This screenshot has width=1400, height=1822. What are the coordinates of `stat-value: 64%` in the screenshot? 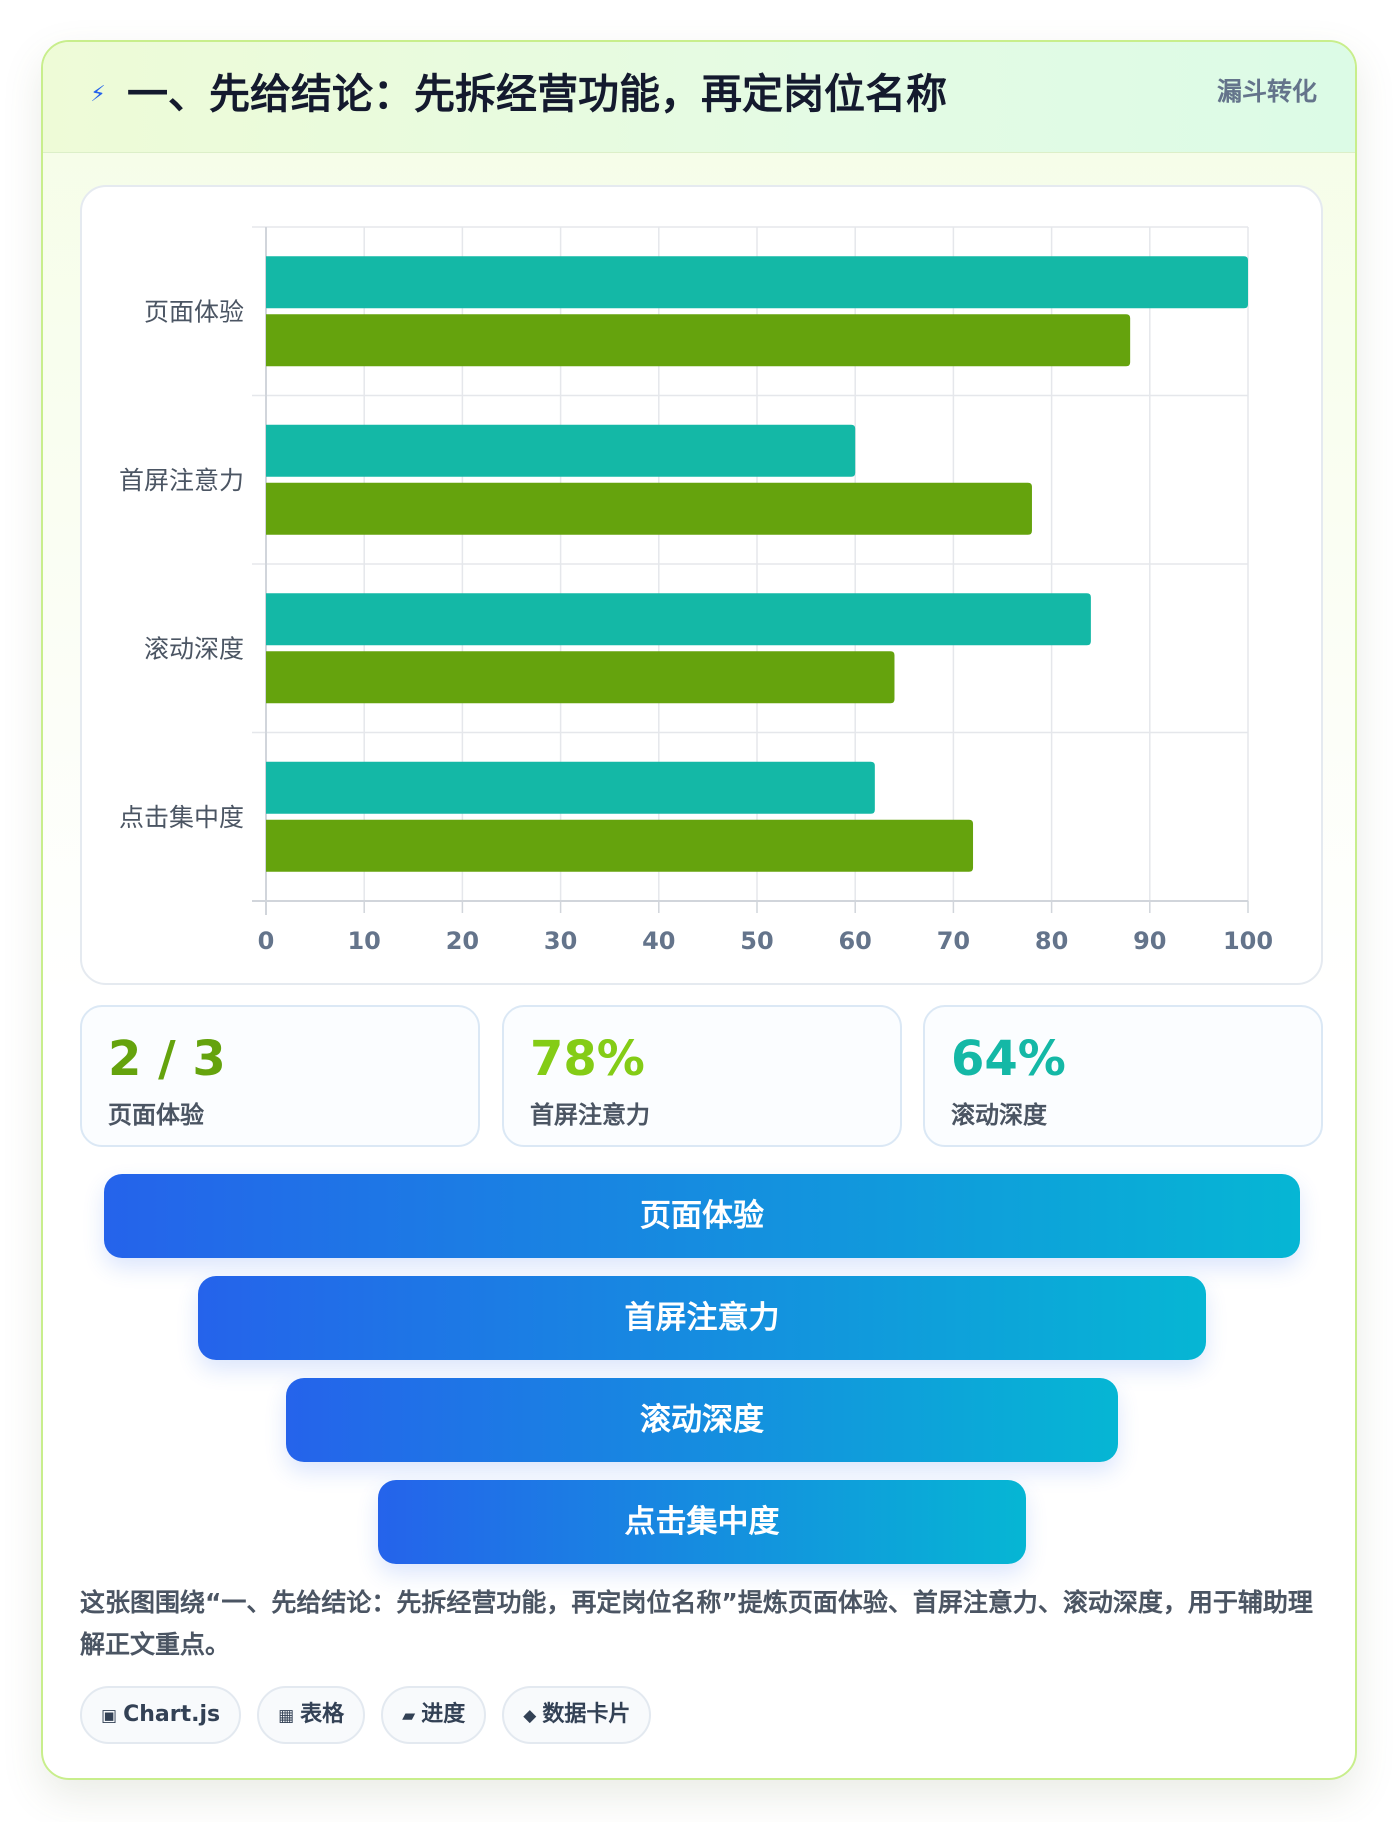 It's located at (1008, 1059).